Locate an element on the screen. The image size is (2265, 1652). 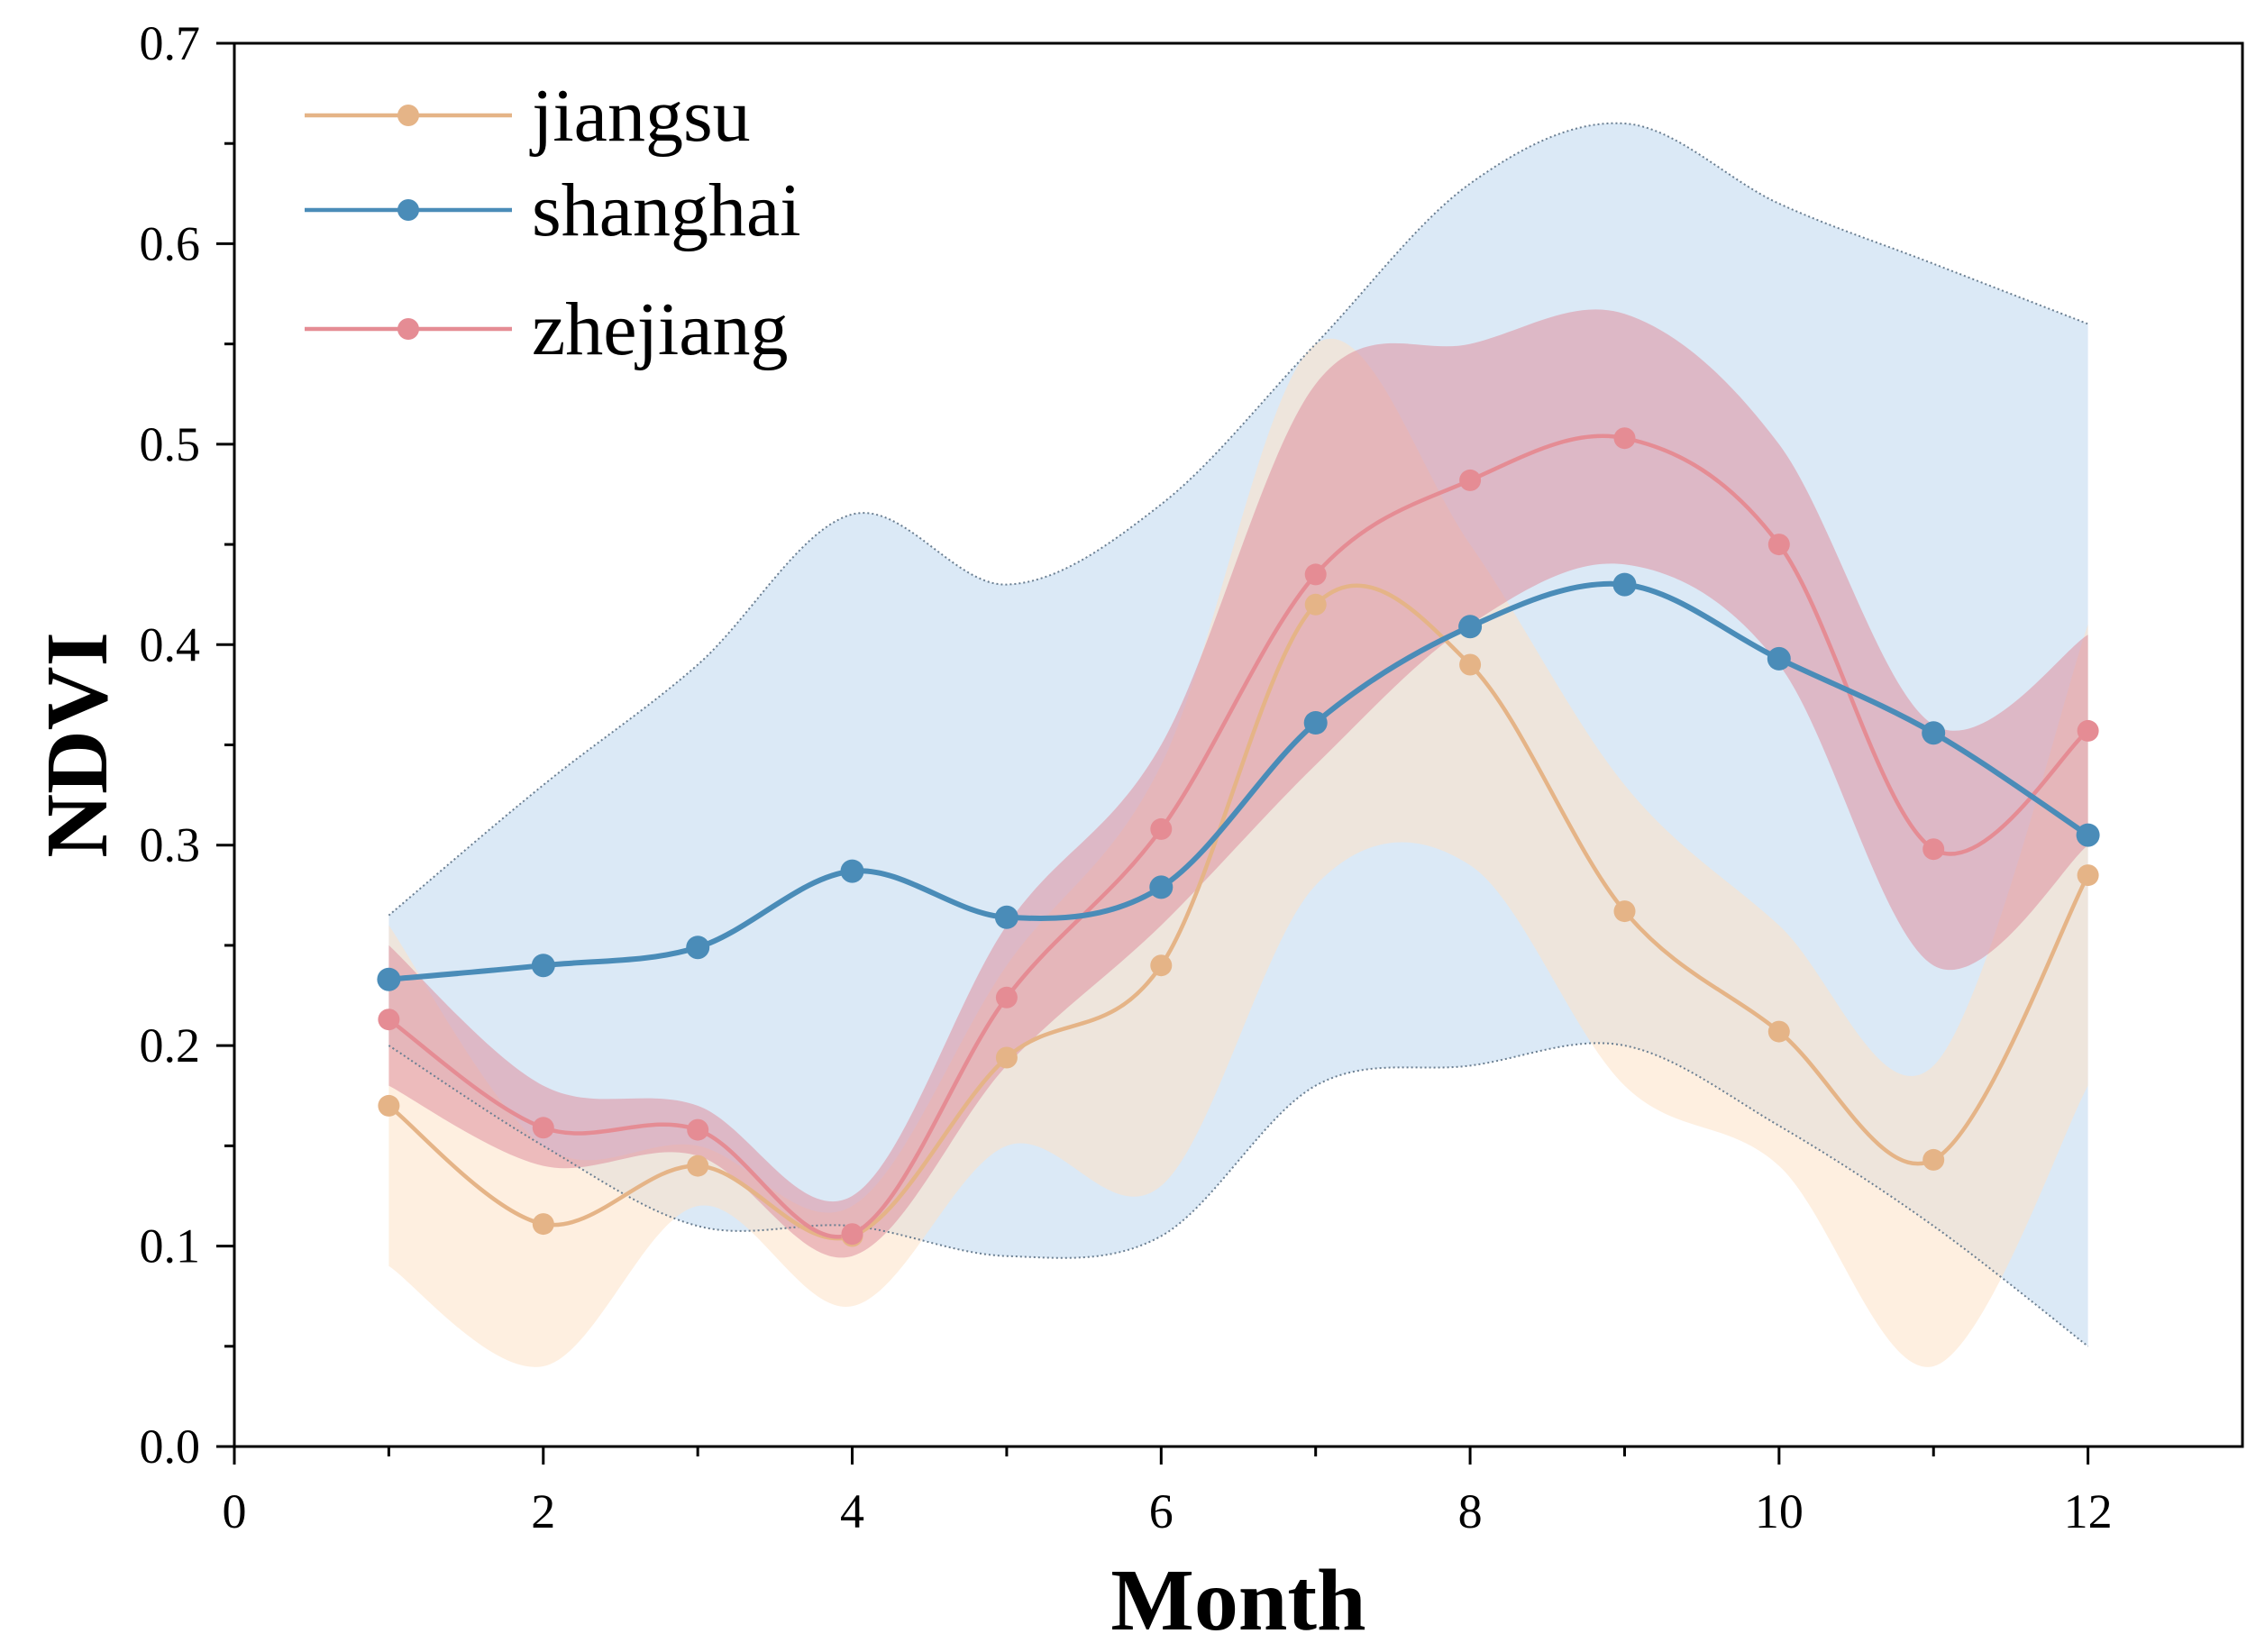
x-tick-label: 2 is located at coordinates (543, 1511).